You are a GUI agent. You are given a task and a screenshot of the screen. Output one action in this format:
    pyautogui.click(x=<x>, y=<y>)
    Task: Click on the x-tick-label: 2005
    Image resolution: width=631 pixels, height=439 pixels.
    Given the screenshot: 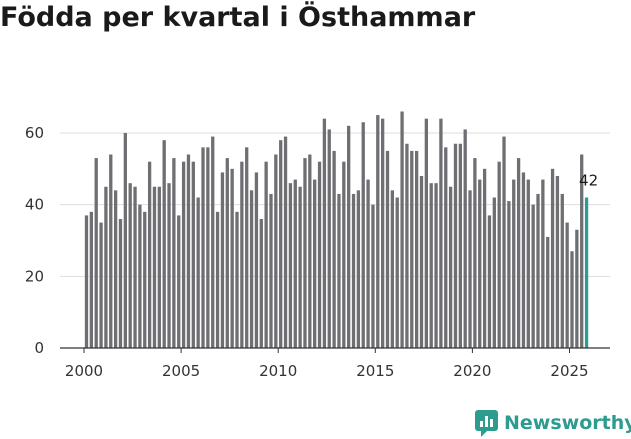 What is the action you would take?
    pyautogui.click(x=181, y=371)
    